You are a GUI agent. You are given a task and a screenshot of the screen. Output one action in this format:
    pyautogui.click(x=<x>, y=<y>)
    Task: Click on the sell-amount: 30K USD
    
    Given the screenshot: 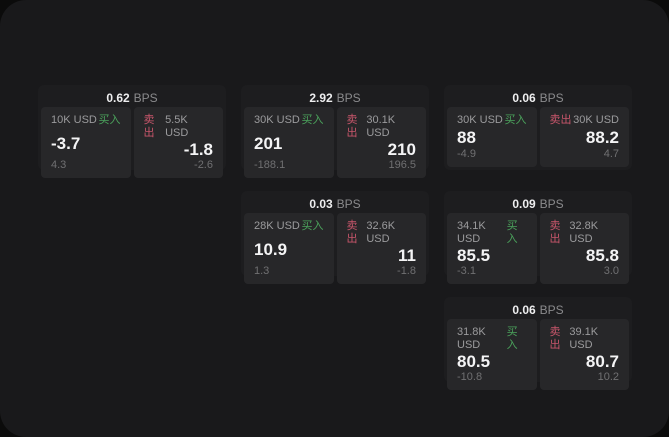 What is the action you would take?
    pyautogui.click(x=596, y=120)
    